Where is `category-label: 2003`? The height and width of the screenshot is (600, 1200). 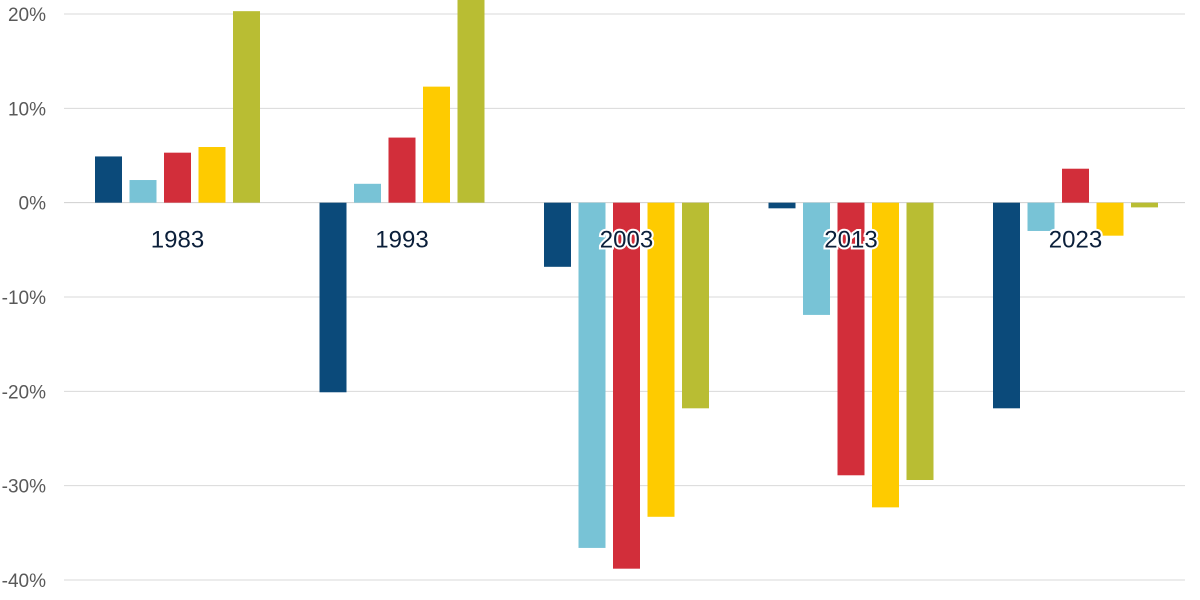
category-label: 2003 is located at coordinates (626, 240).